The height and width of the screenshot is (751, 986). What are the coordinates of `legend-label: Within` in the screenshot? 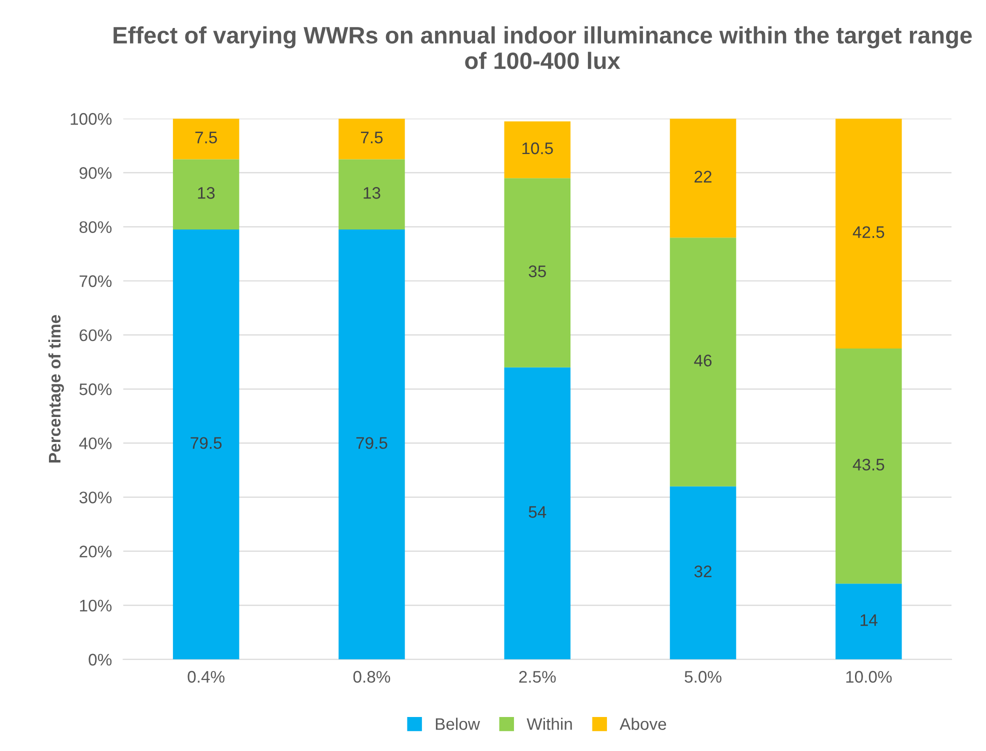 It's located at (549, 724).